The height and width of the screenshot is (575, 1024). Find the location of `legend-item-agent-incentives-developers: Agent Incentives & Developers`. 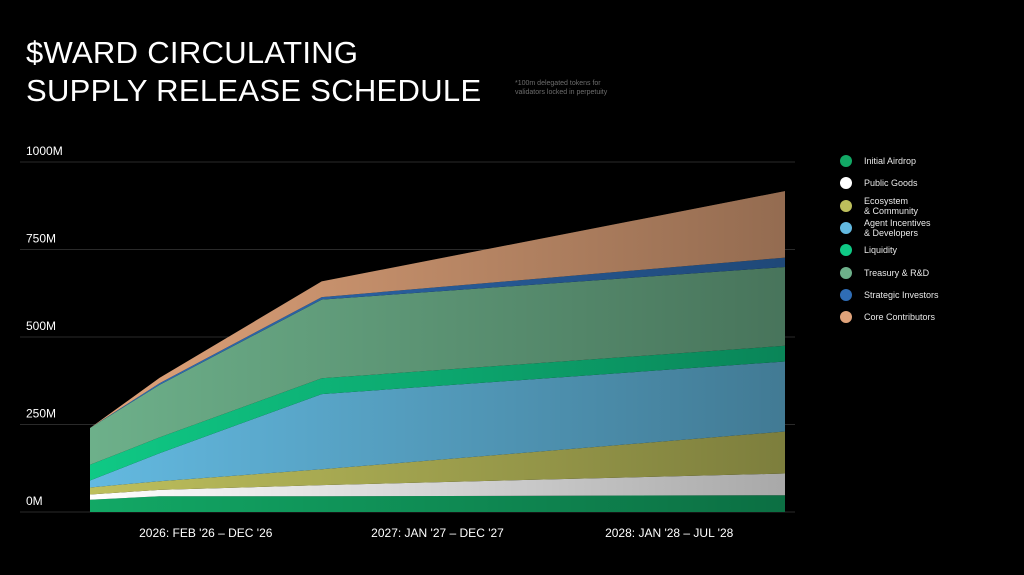

legend-item-agent-incentives-developers: Agent Incentives & Developers is located at coordinates (930, 228).